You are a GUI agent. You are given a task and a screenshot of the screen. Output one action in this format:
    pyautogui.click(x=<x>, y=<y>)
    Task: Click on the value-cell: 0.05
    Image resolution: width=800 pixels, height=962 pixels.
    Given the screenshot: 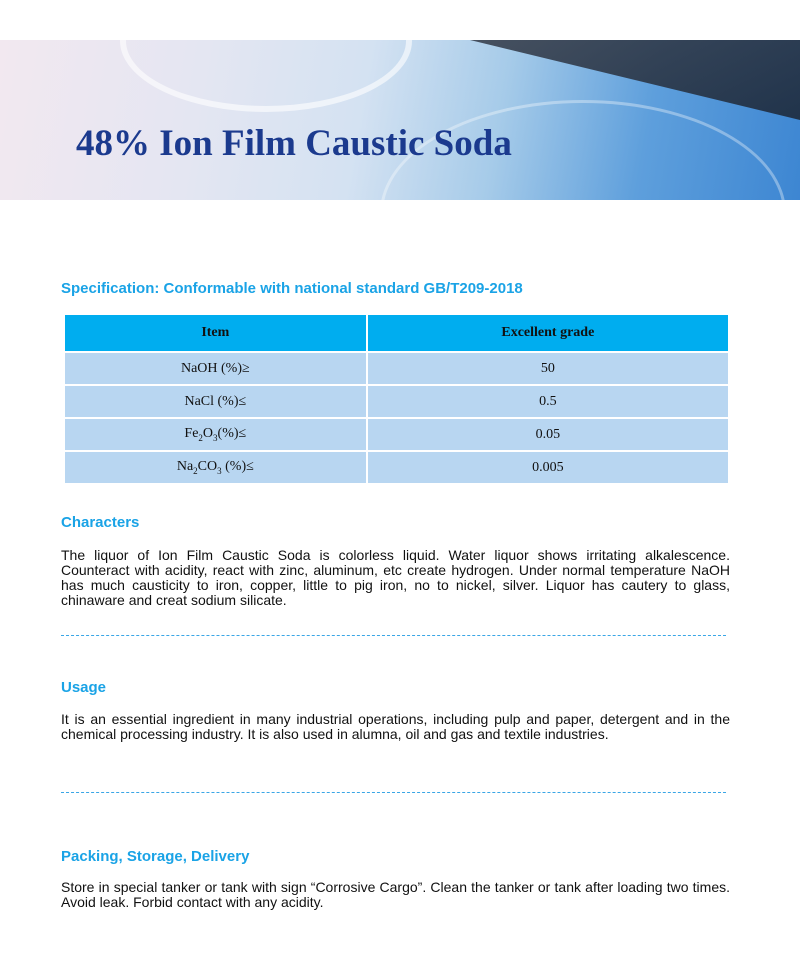 What is the action you would take?
    pyautogui.click(x=548, y=434)
    